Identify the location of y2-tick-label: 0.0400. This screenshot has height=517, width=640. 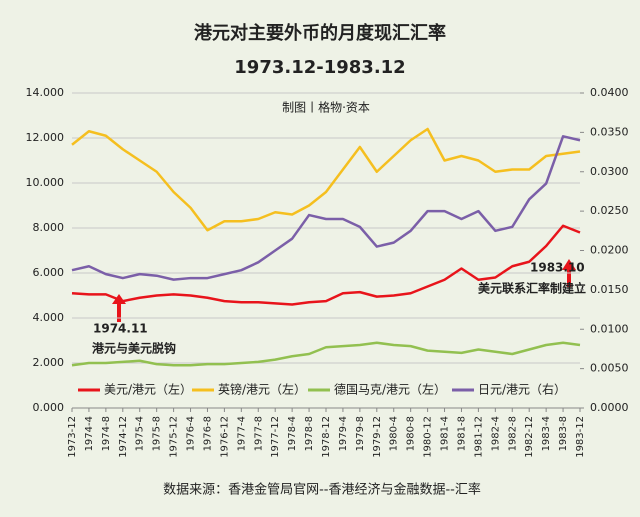
(609, 92).